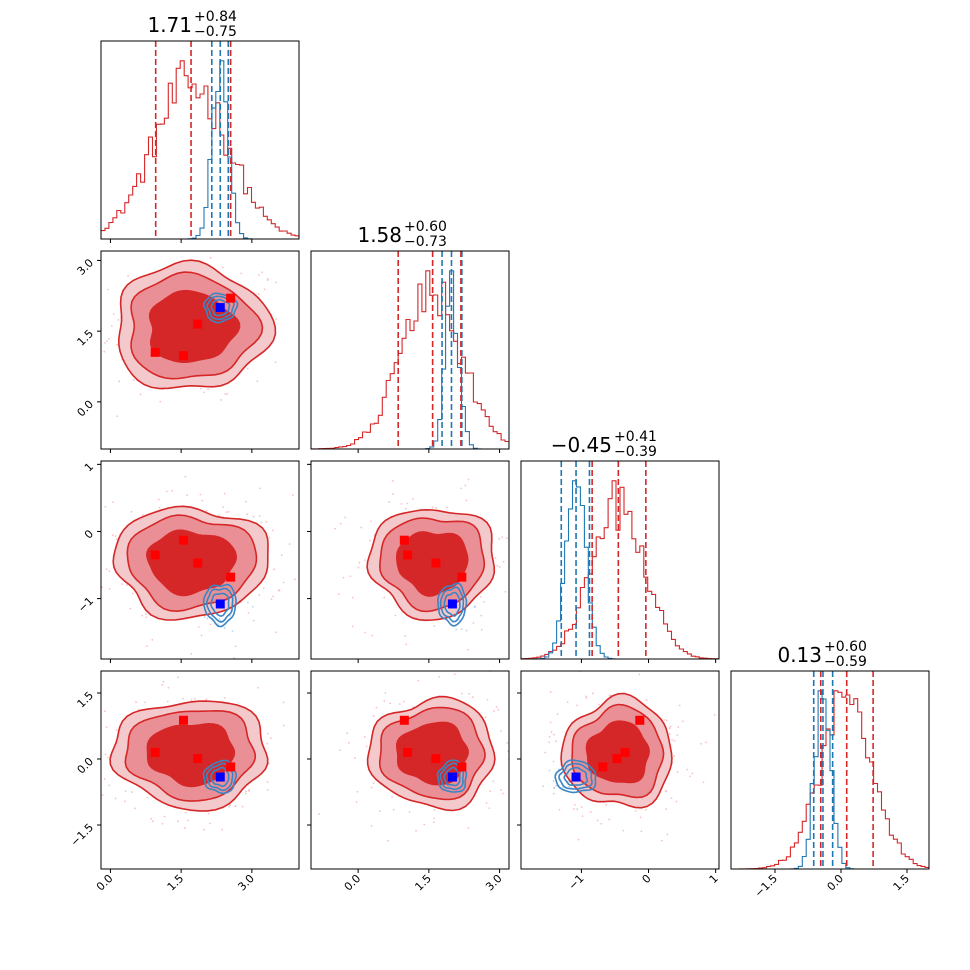 The image size is (970, 970). I want to click on red-contour-level, so click(191, 563).